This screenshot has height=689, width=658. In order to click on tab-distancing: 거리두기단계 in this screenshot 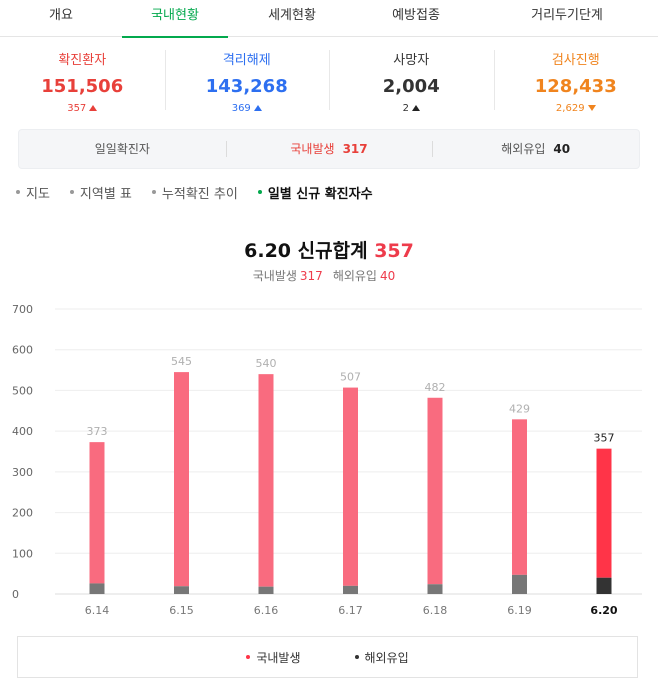, I will do `click(567, 15)`.